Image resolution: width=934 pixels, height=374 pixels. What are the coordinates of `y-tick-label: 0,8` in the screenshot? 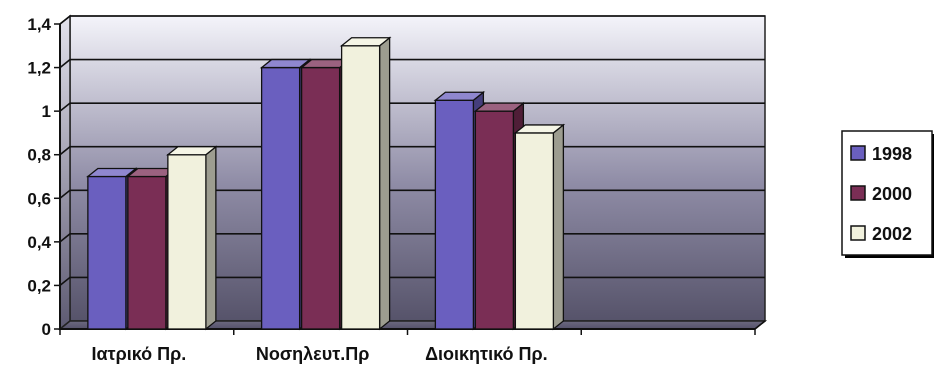 It's located at (39, 155).